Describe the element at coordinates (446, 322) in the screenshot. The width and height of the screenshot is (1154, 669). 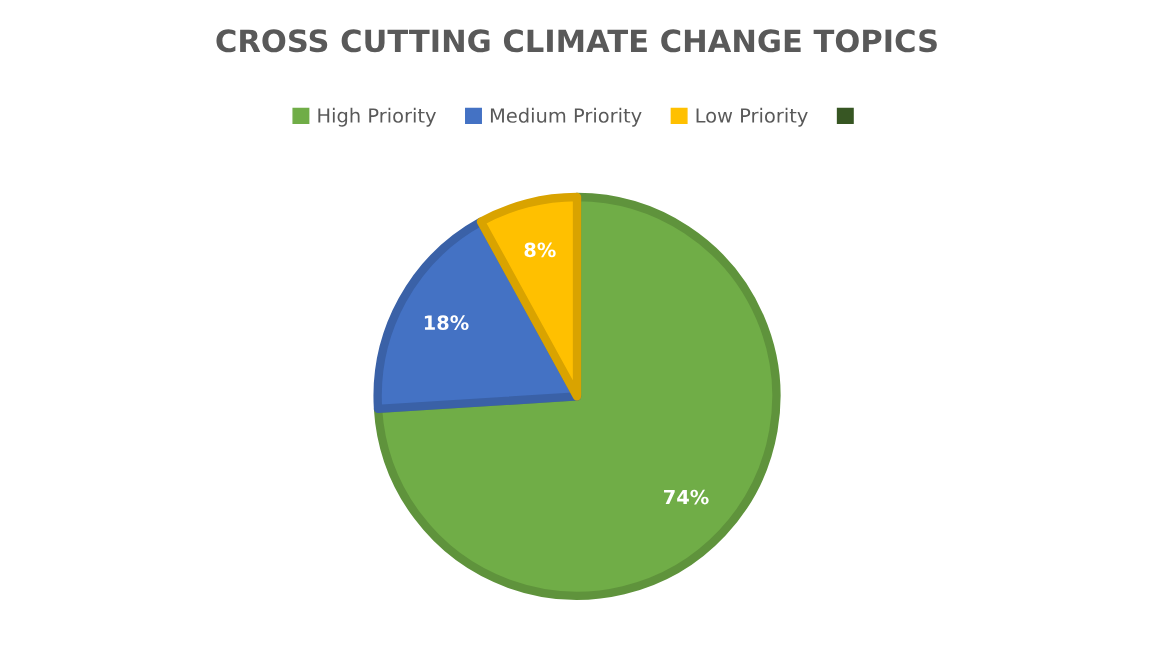
I see `data-label: 18%` at that location.